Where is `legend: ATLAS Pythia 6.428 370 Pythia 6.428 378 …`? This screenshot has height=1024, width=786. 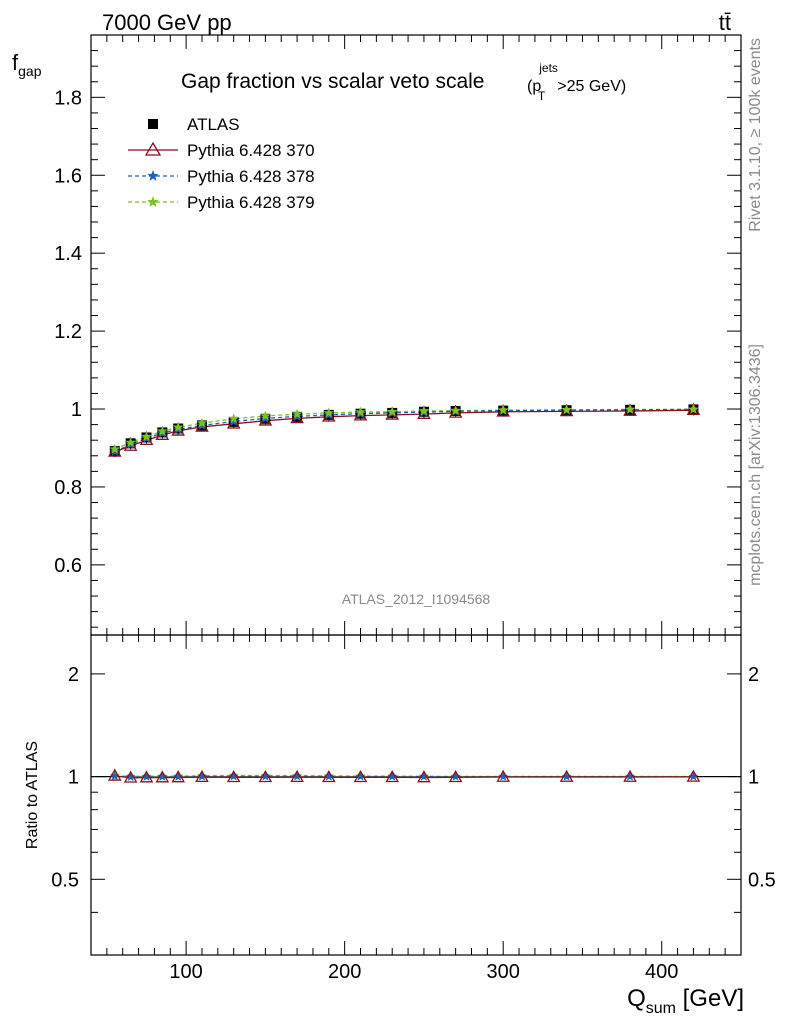
legend: ATLAS Pythia 6.428 370 Pythia 6.428 378 … is located at coordinates (221, 163).